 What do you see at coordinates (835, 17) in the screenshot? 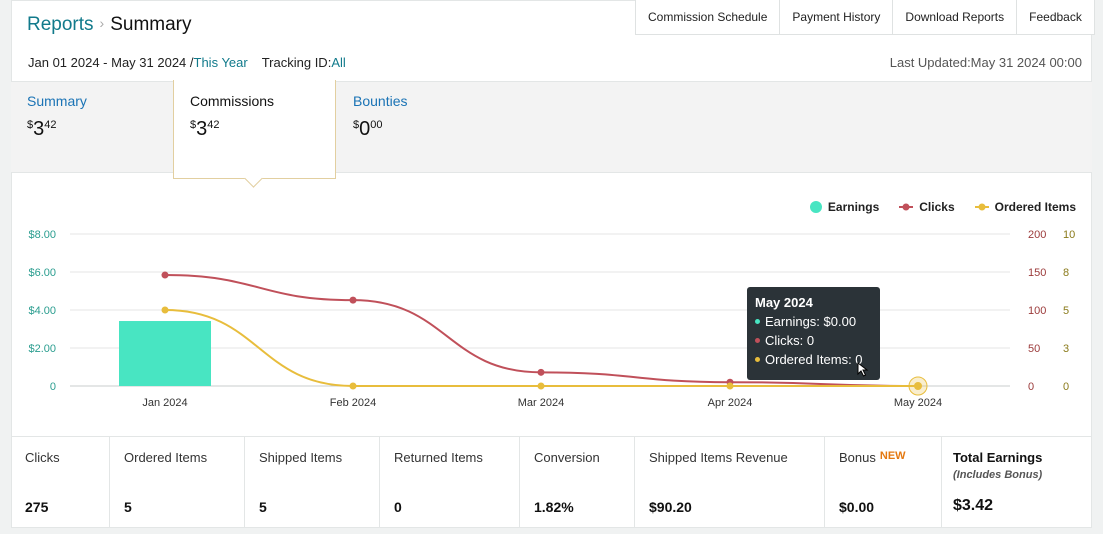
I see `nav-payment-history: Payment History` at bounding box center [835, 17].